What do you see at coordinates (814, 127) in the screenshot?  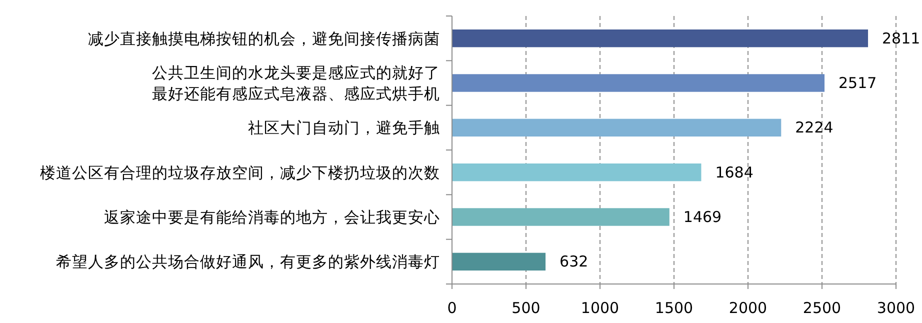 I see `data-label: 2224` at bounding box center [814, 127].